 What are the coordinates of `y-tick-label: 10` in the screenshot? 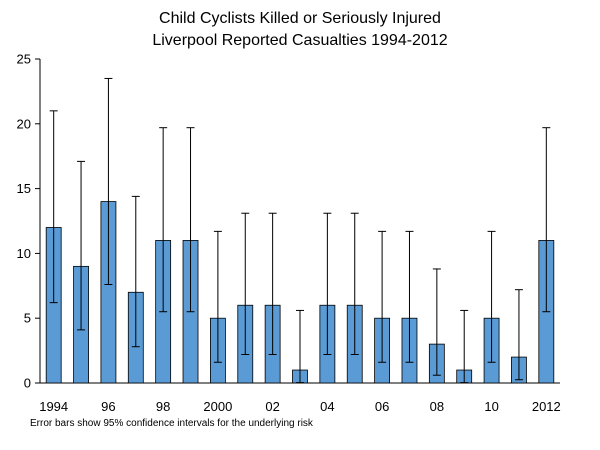 It's located at (24, 253).